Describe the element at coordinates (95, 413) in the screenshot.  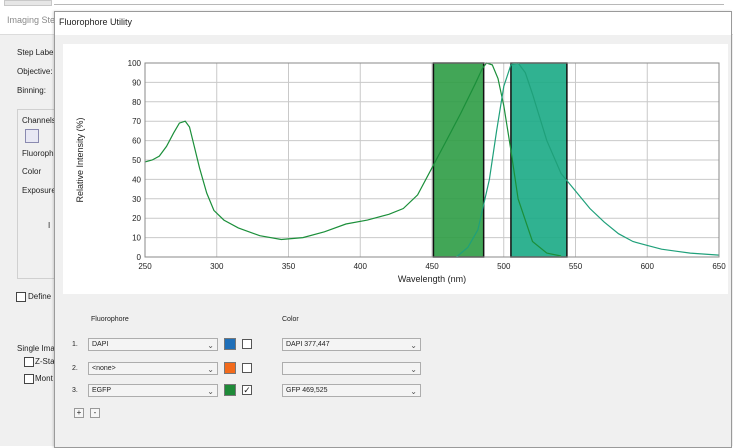
I see `remove-fluorophore-button: -` at that location.